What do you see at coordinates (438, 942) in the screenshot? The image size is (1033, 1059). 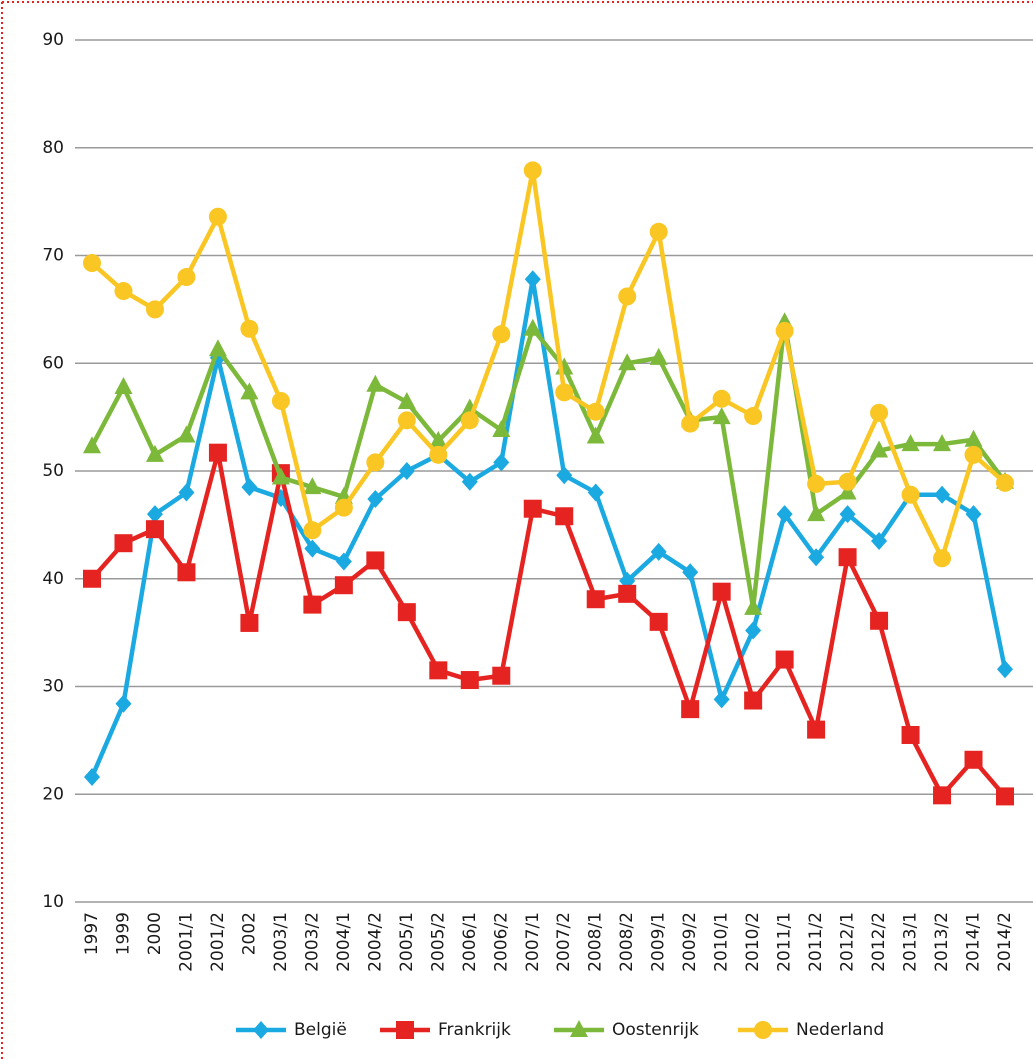 I see `x-tick-label: 2005/2` at bounding box center [438, 942].